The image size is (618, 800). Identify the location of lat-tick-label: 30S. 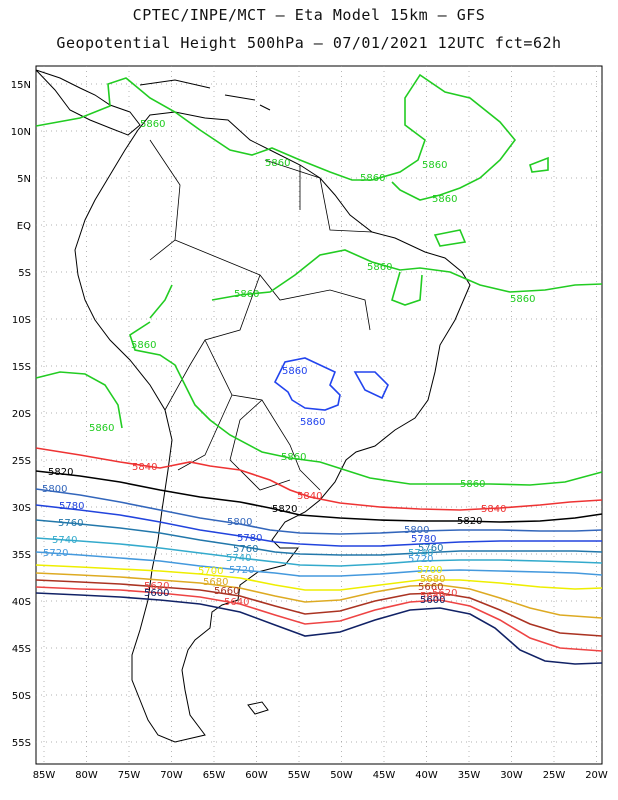
(21, 508).